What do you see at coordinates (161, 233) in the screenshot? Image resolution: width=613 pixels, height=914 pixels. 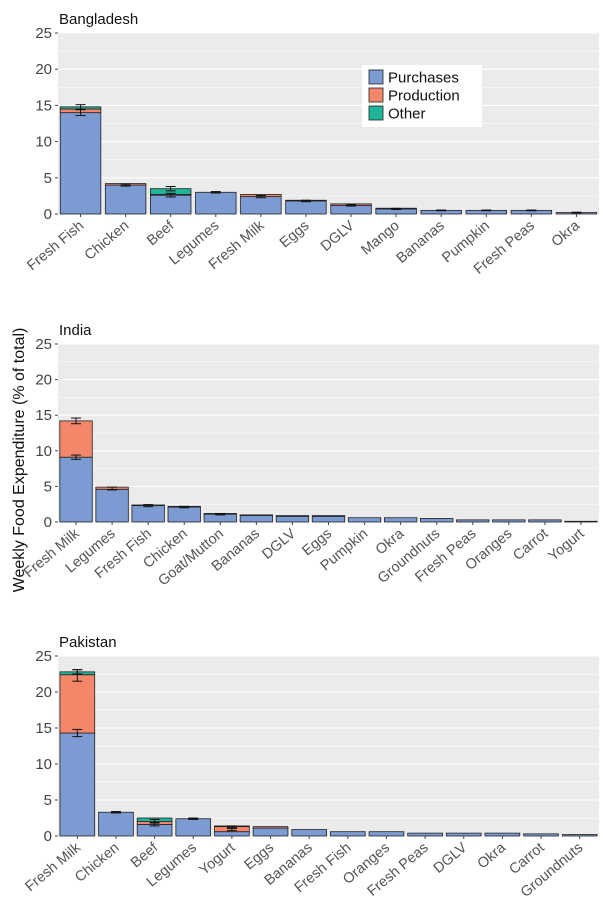 I see `category-label: Beef` at bounding box center [161, 233].